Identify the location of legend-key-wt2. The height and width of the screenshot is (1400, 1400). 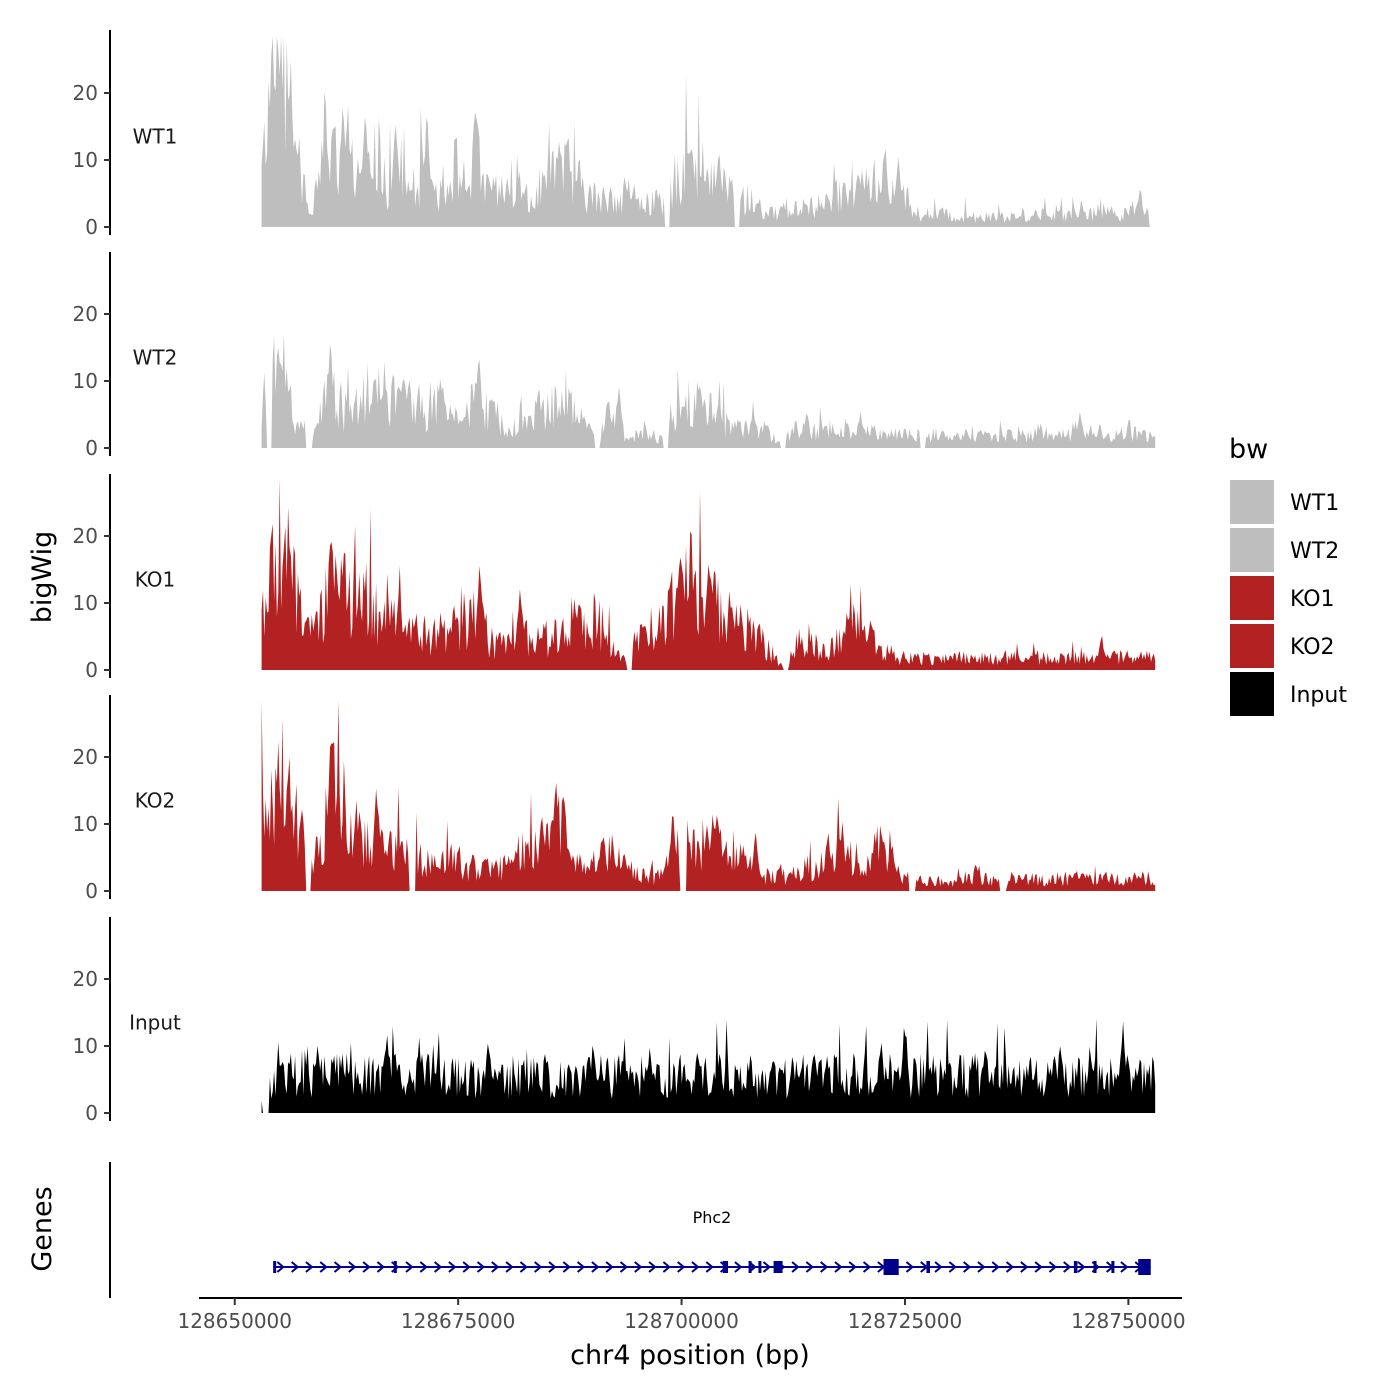
(1252, 550).